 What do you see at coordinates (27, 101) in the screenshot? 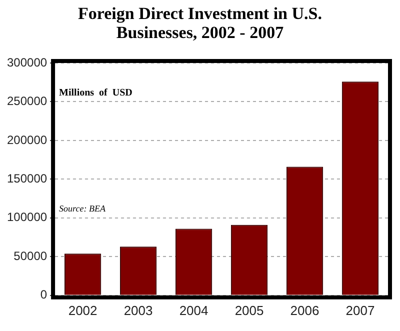
I see `y-tick-label: 250000` at bounding box center [27, 101].